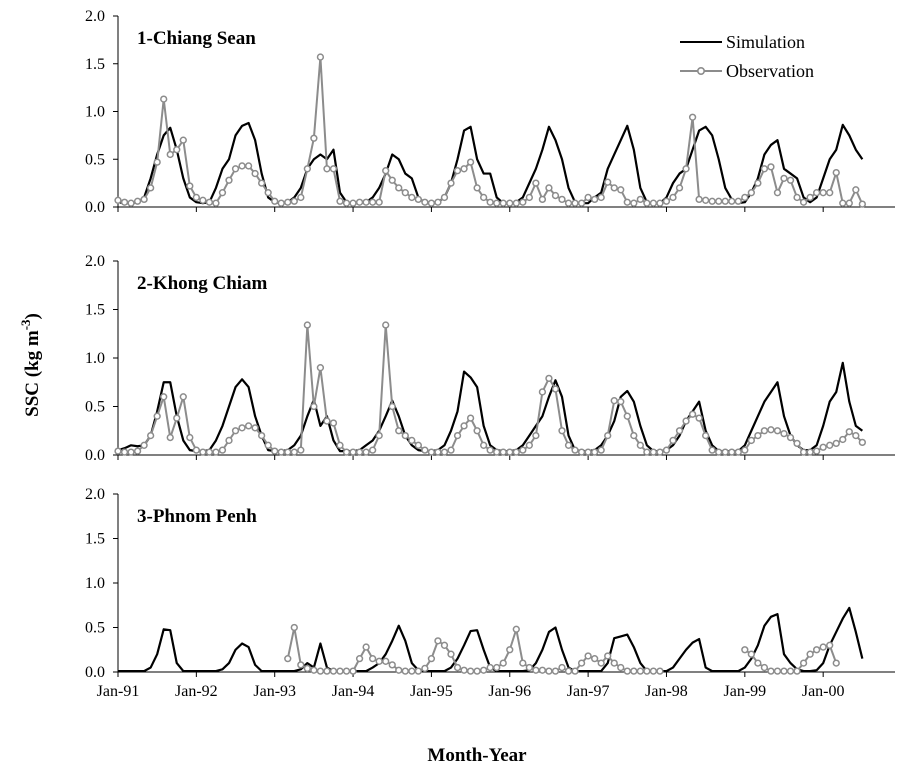 Image resolution: width=897 pixels, height=771 pixels. What do you see at coordinates (770, 71) in the screenshot?
I see `legend-observation-label: Observation` at bounding box center [770, 71].